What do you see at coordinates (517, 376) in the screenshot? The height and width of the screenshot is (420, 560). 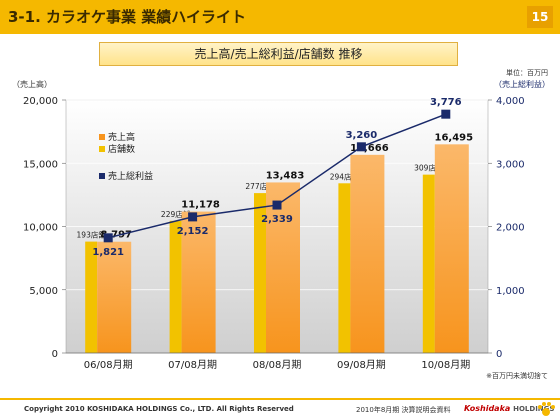 I see `footnote: ※百万円未満切捨て` at bounding box center [517, 376].